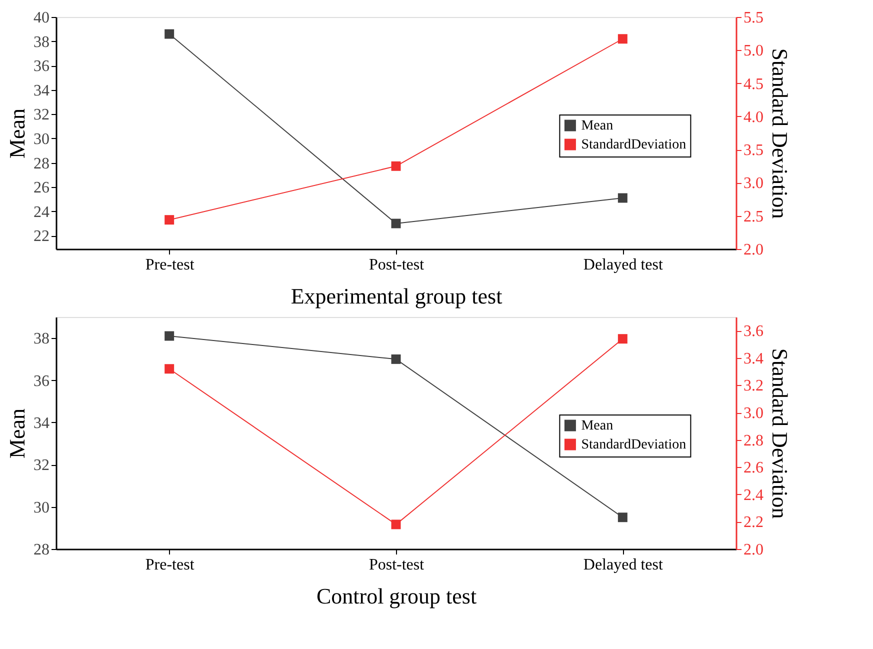  What do you see at coordinates (754, 217) in the screenshot?
I see `y2-tick-label: 2.5` at bounding box center [754, 217].